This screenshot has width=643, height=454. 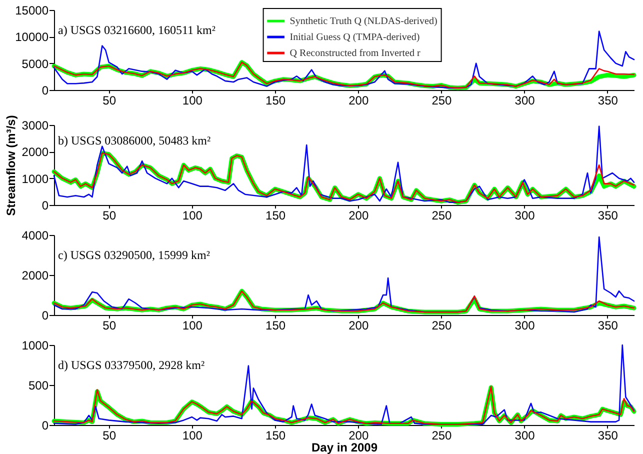 I want to click on text: c) USGS 03290500, 15999 km², so click(x=134, y=255).